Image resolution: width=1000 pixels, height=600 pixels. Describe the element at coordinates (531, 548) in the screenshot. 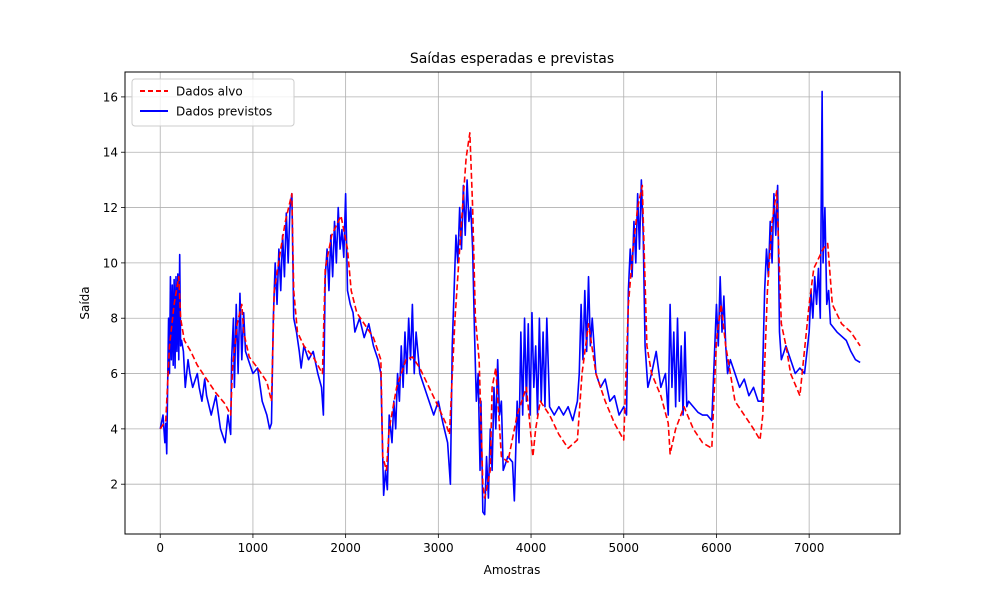

I see `x-tick-label: 4000` at that location.